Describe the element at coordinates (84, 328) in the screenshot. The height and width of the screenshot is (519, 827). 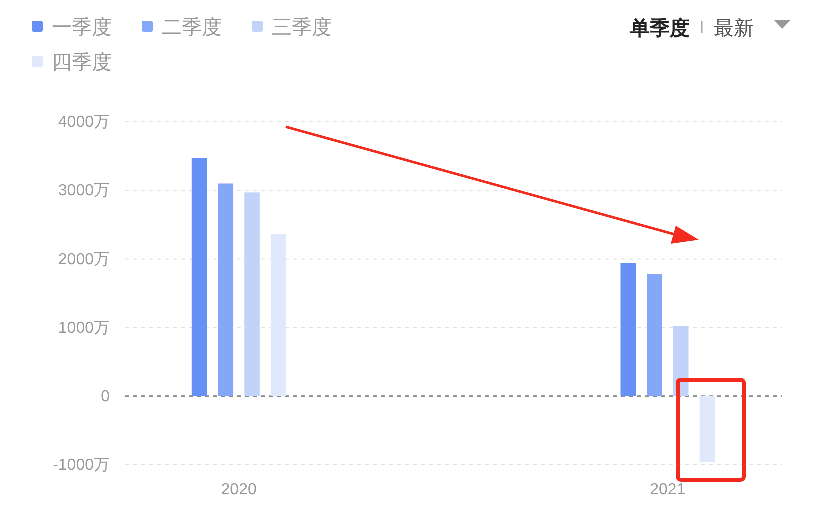
I see `y-tick-label: 1000万` at that location.